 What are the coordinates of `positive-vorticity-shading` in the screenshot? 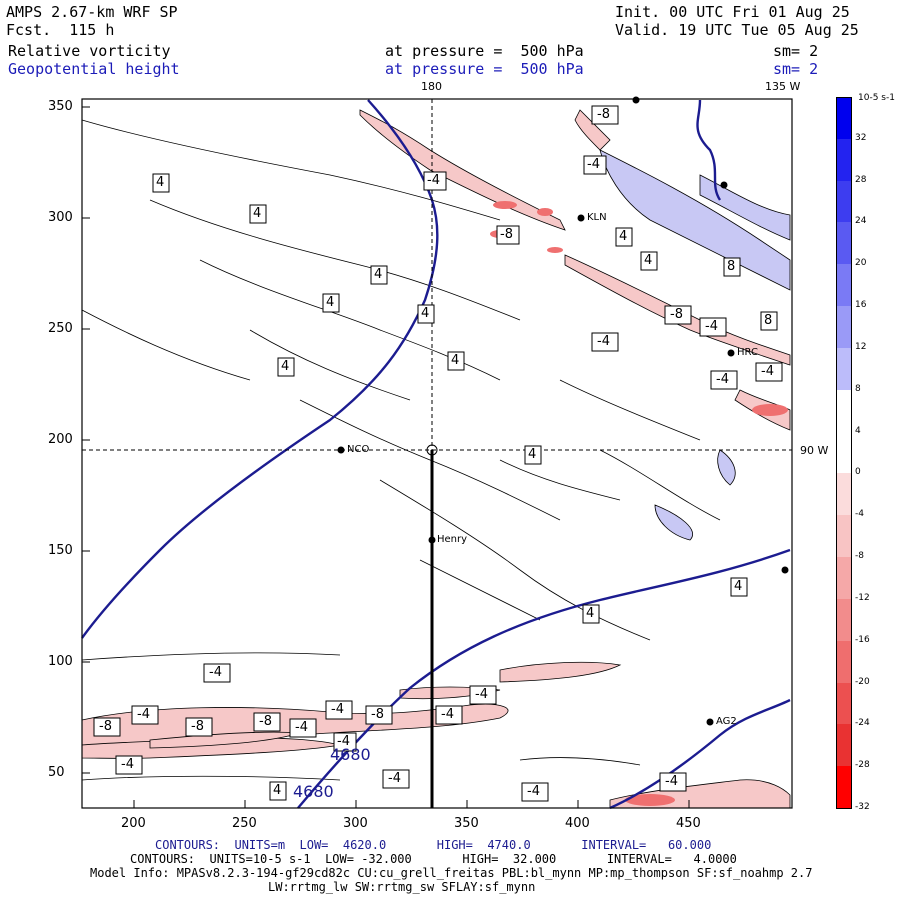 It's located at (695, 345).